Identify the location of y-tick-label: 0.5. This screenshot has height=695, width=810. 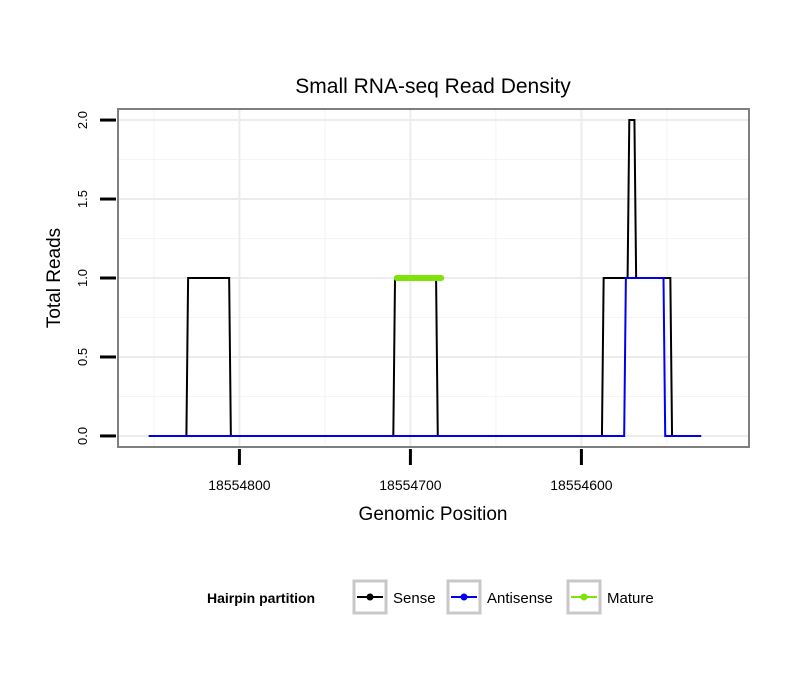
(82, 357).